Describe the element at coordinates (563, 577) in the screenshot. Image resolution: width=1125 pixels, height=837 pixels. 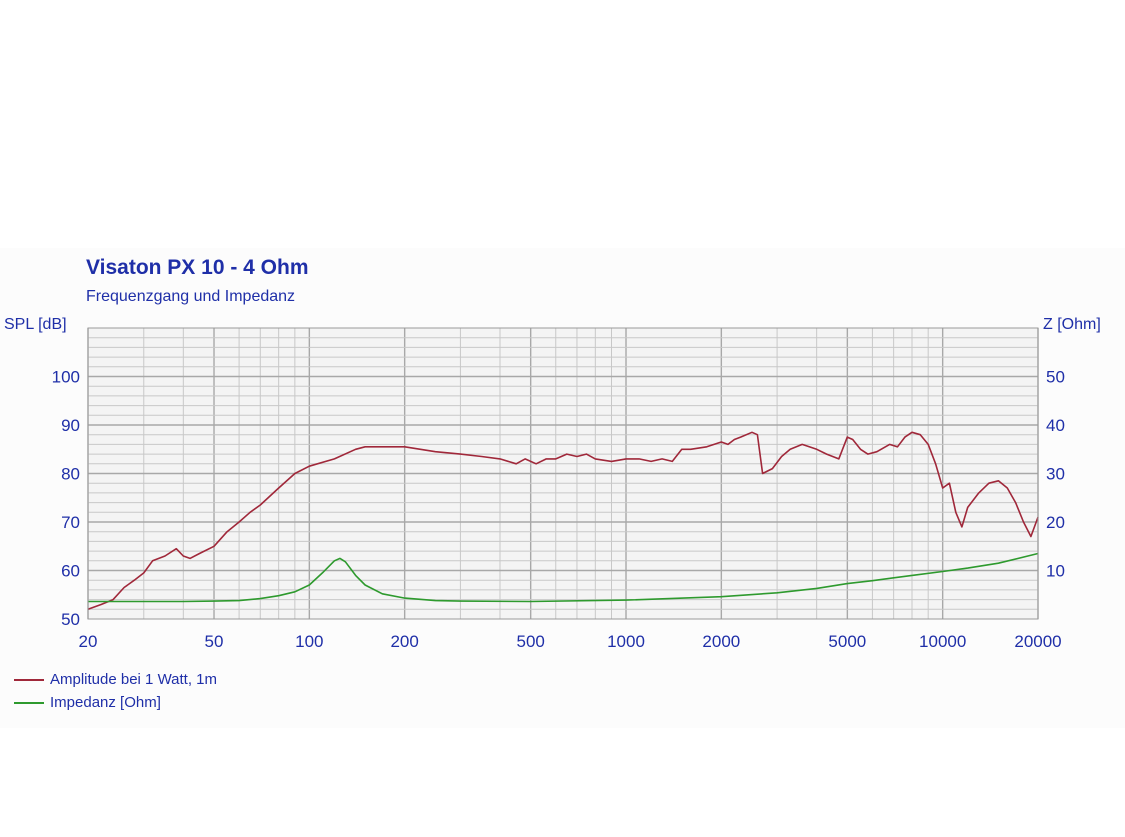
I see `series-line-impedance` at that location.